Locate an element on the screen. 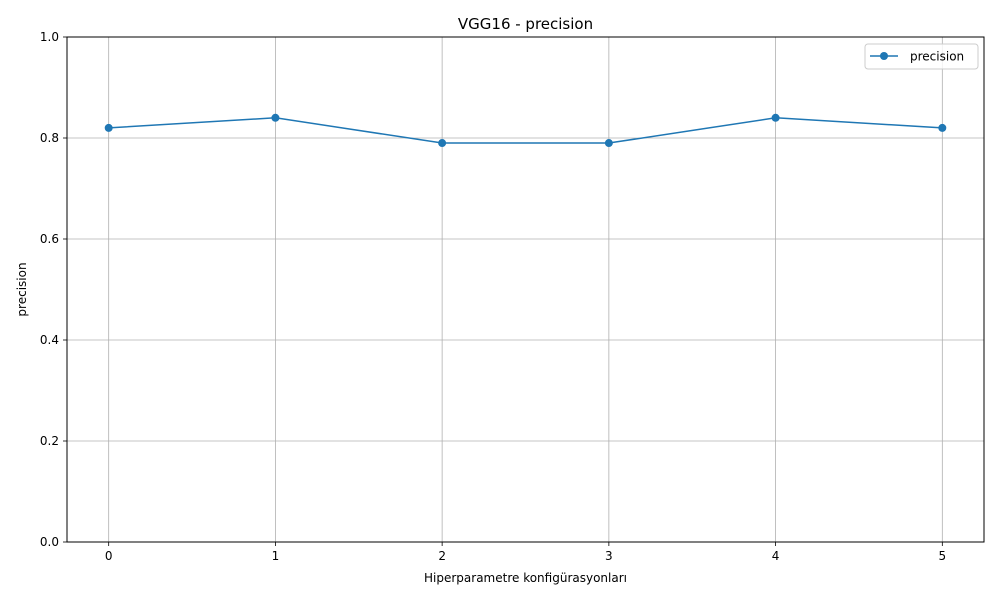  x-tick-label: 4 is located at coordinates (776, 556).